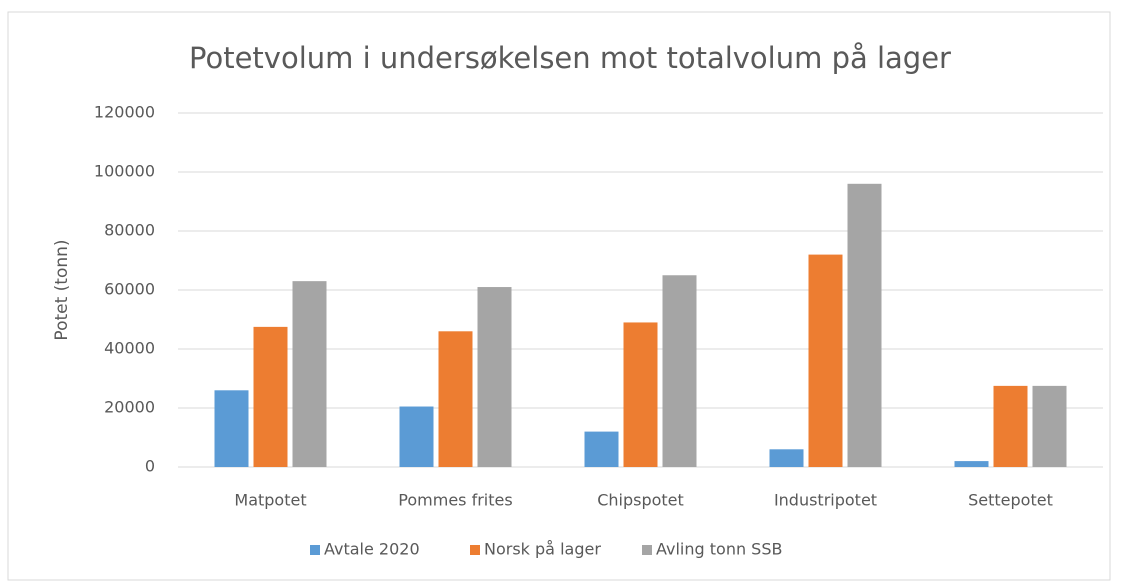 The width and height of the screenshot is (1122, 583). What do you see at coordinates (150, 466) in the screenshot?
I see `y-tick-label: 0` at bounding box center [150, 466].